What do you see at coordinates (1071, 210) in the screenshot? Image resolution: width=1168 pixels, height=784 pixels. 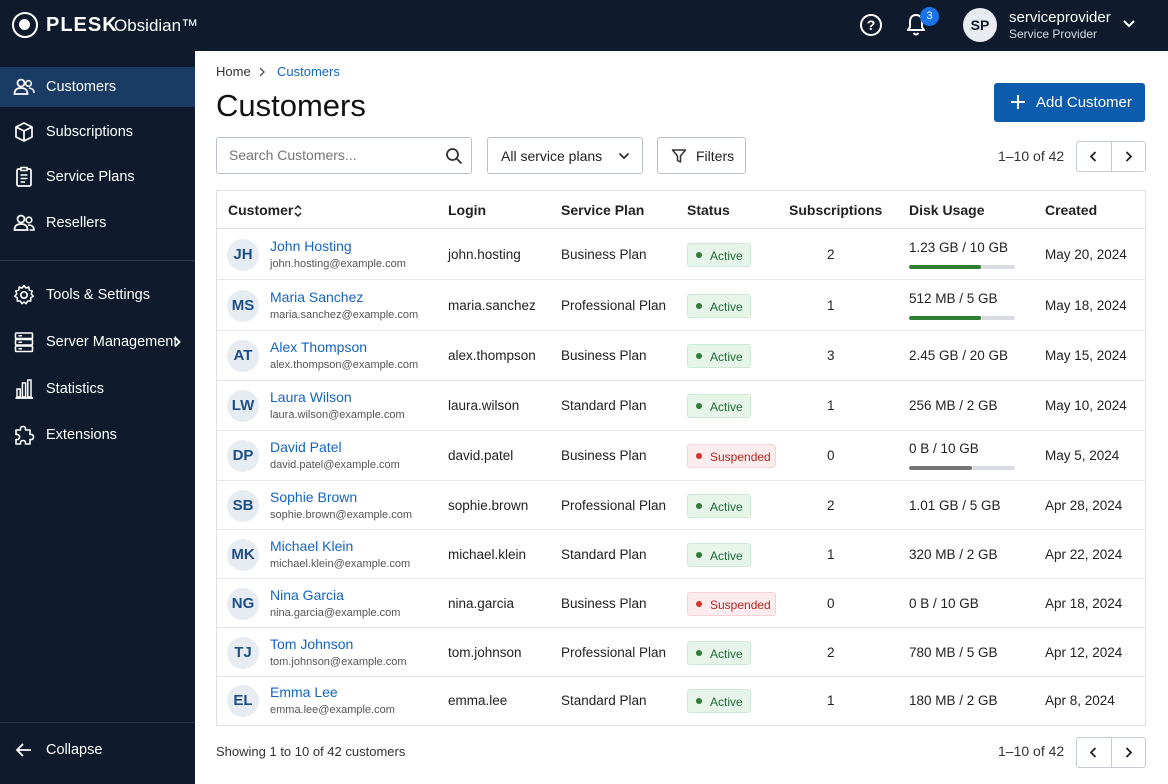 I see `column-header-created: Created` at bounding box center [1071, 210].